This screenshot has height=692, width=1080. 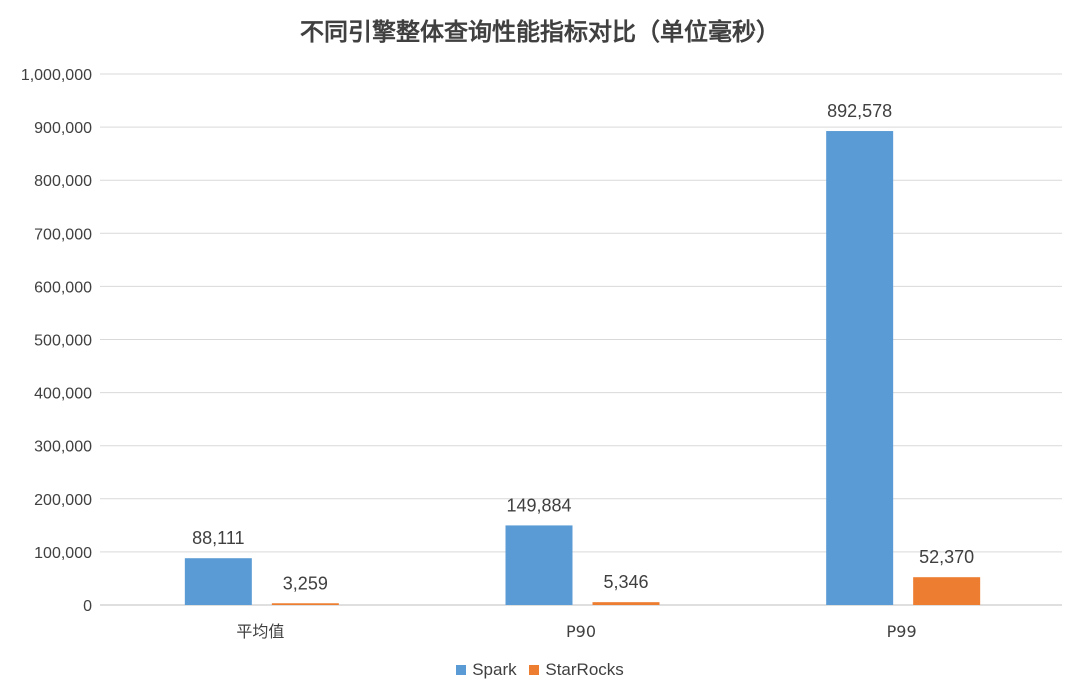 What do you see at coordinates (63, 447) in the screenshot?
I see `y-tick-label: 300,000` at bounding box center [63, 447].